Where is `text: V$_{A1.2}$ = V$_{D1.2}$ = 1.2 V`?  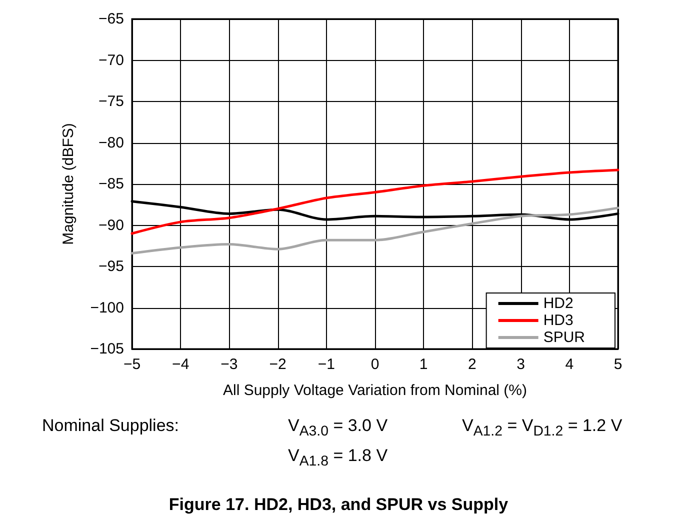
text: V$_{A1.2}$ = V$_{D1.2}$ = 1.2 V is located at coordinates (542, 428).